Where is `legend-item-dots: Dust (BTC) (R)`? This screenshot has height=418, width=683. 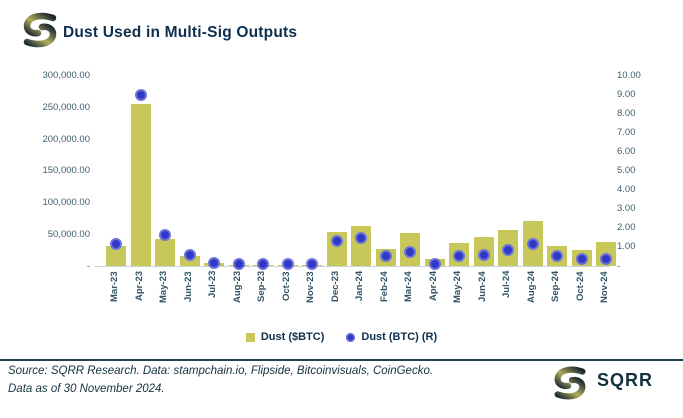 legend-item-dots: Dust (BTC) (R) is located at coordinates (391, 337).